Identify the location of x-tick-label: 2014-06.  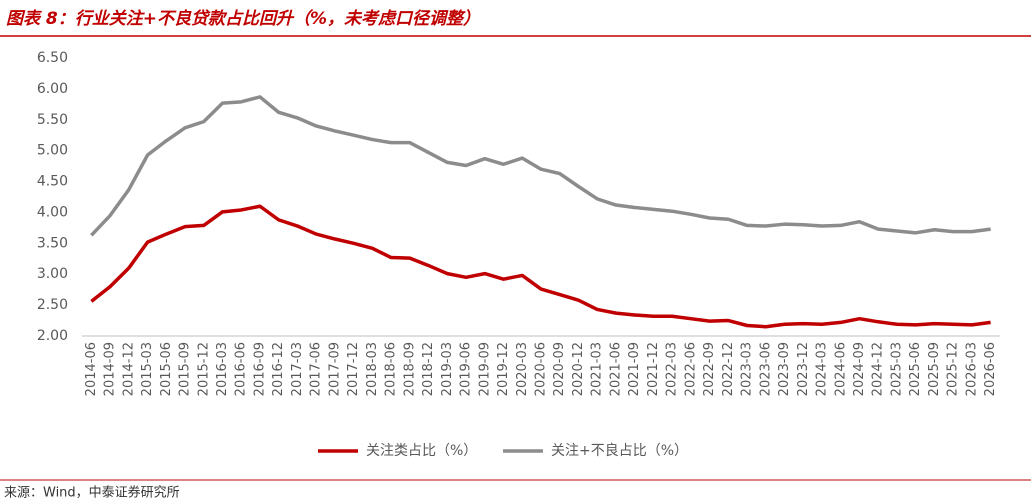
(91, 369).